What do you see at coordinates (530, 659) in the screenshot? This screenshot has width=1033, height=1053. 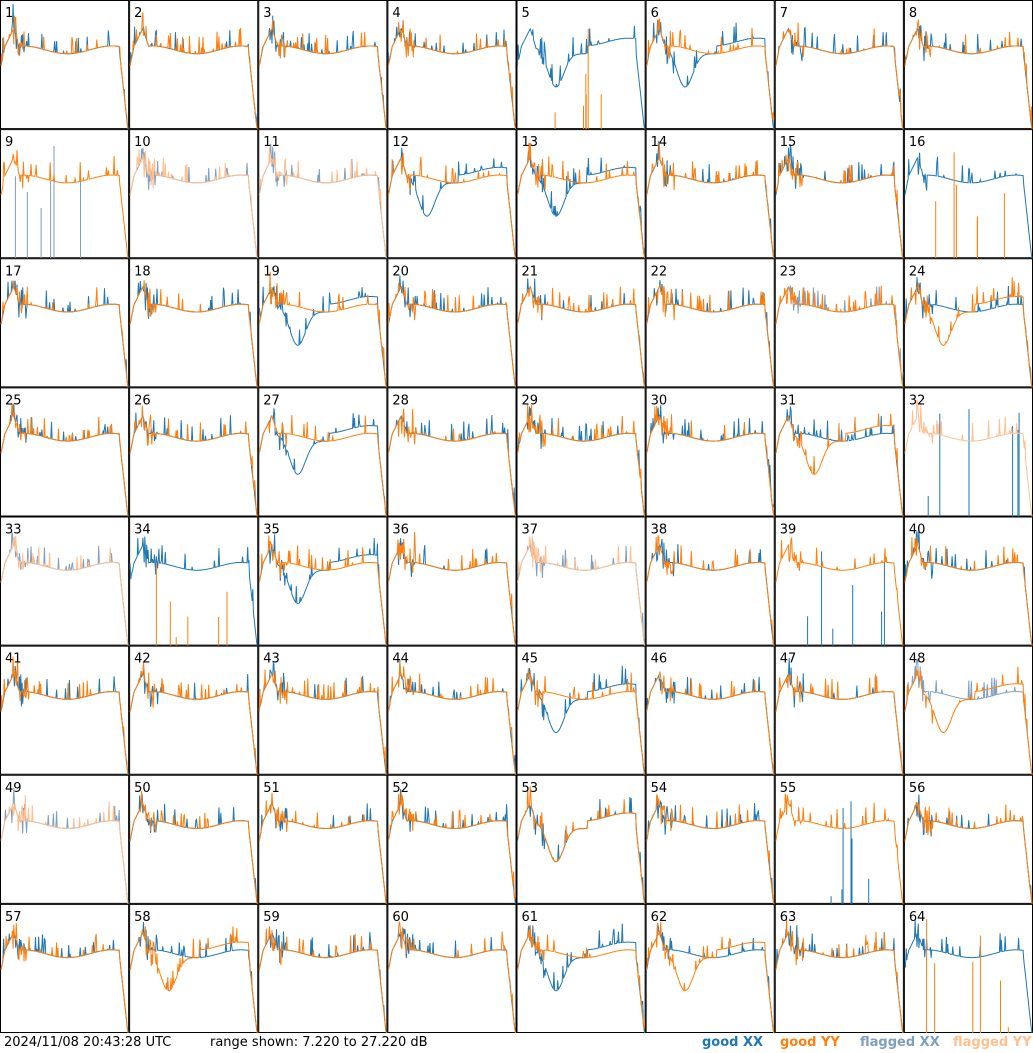 I see `panel-number-label: 45` at bounding box center [530, 659].